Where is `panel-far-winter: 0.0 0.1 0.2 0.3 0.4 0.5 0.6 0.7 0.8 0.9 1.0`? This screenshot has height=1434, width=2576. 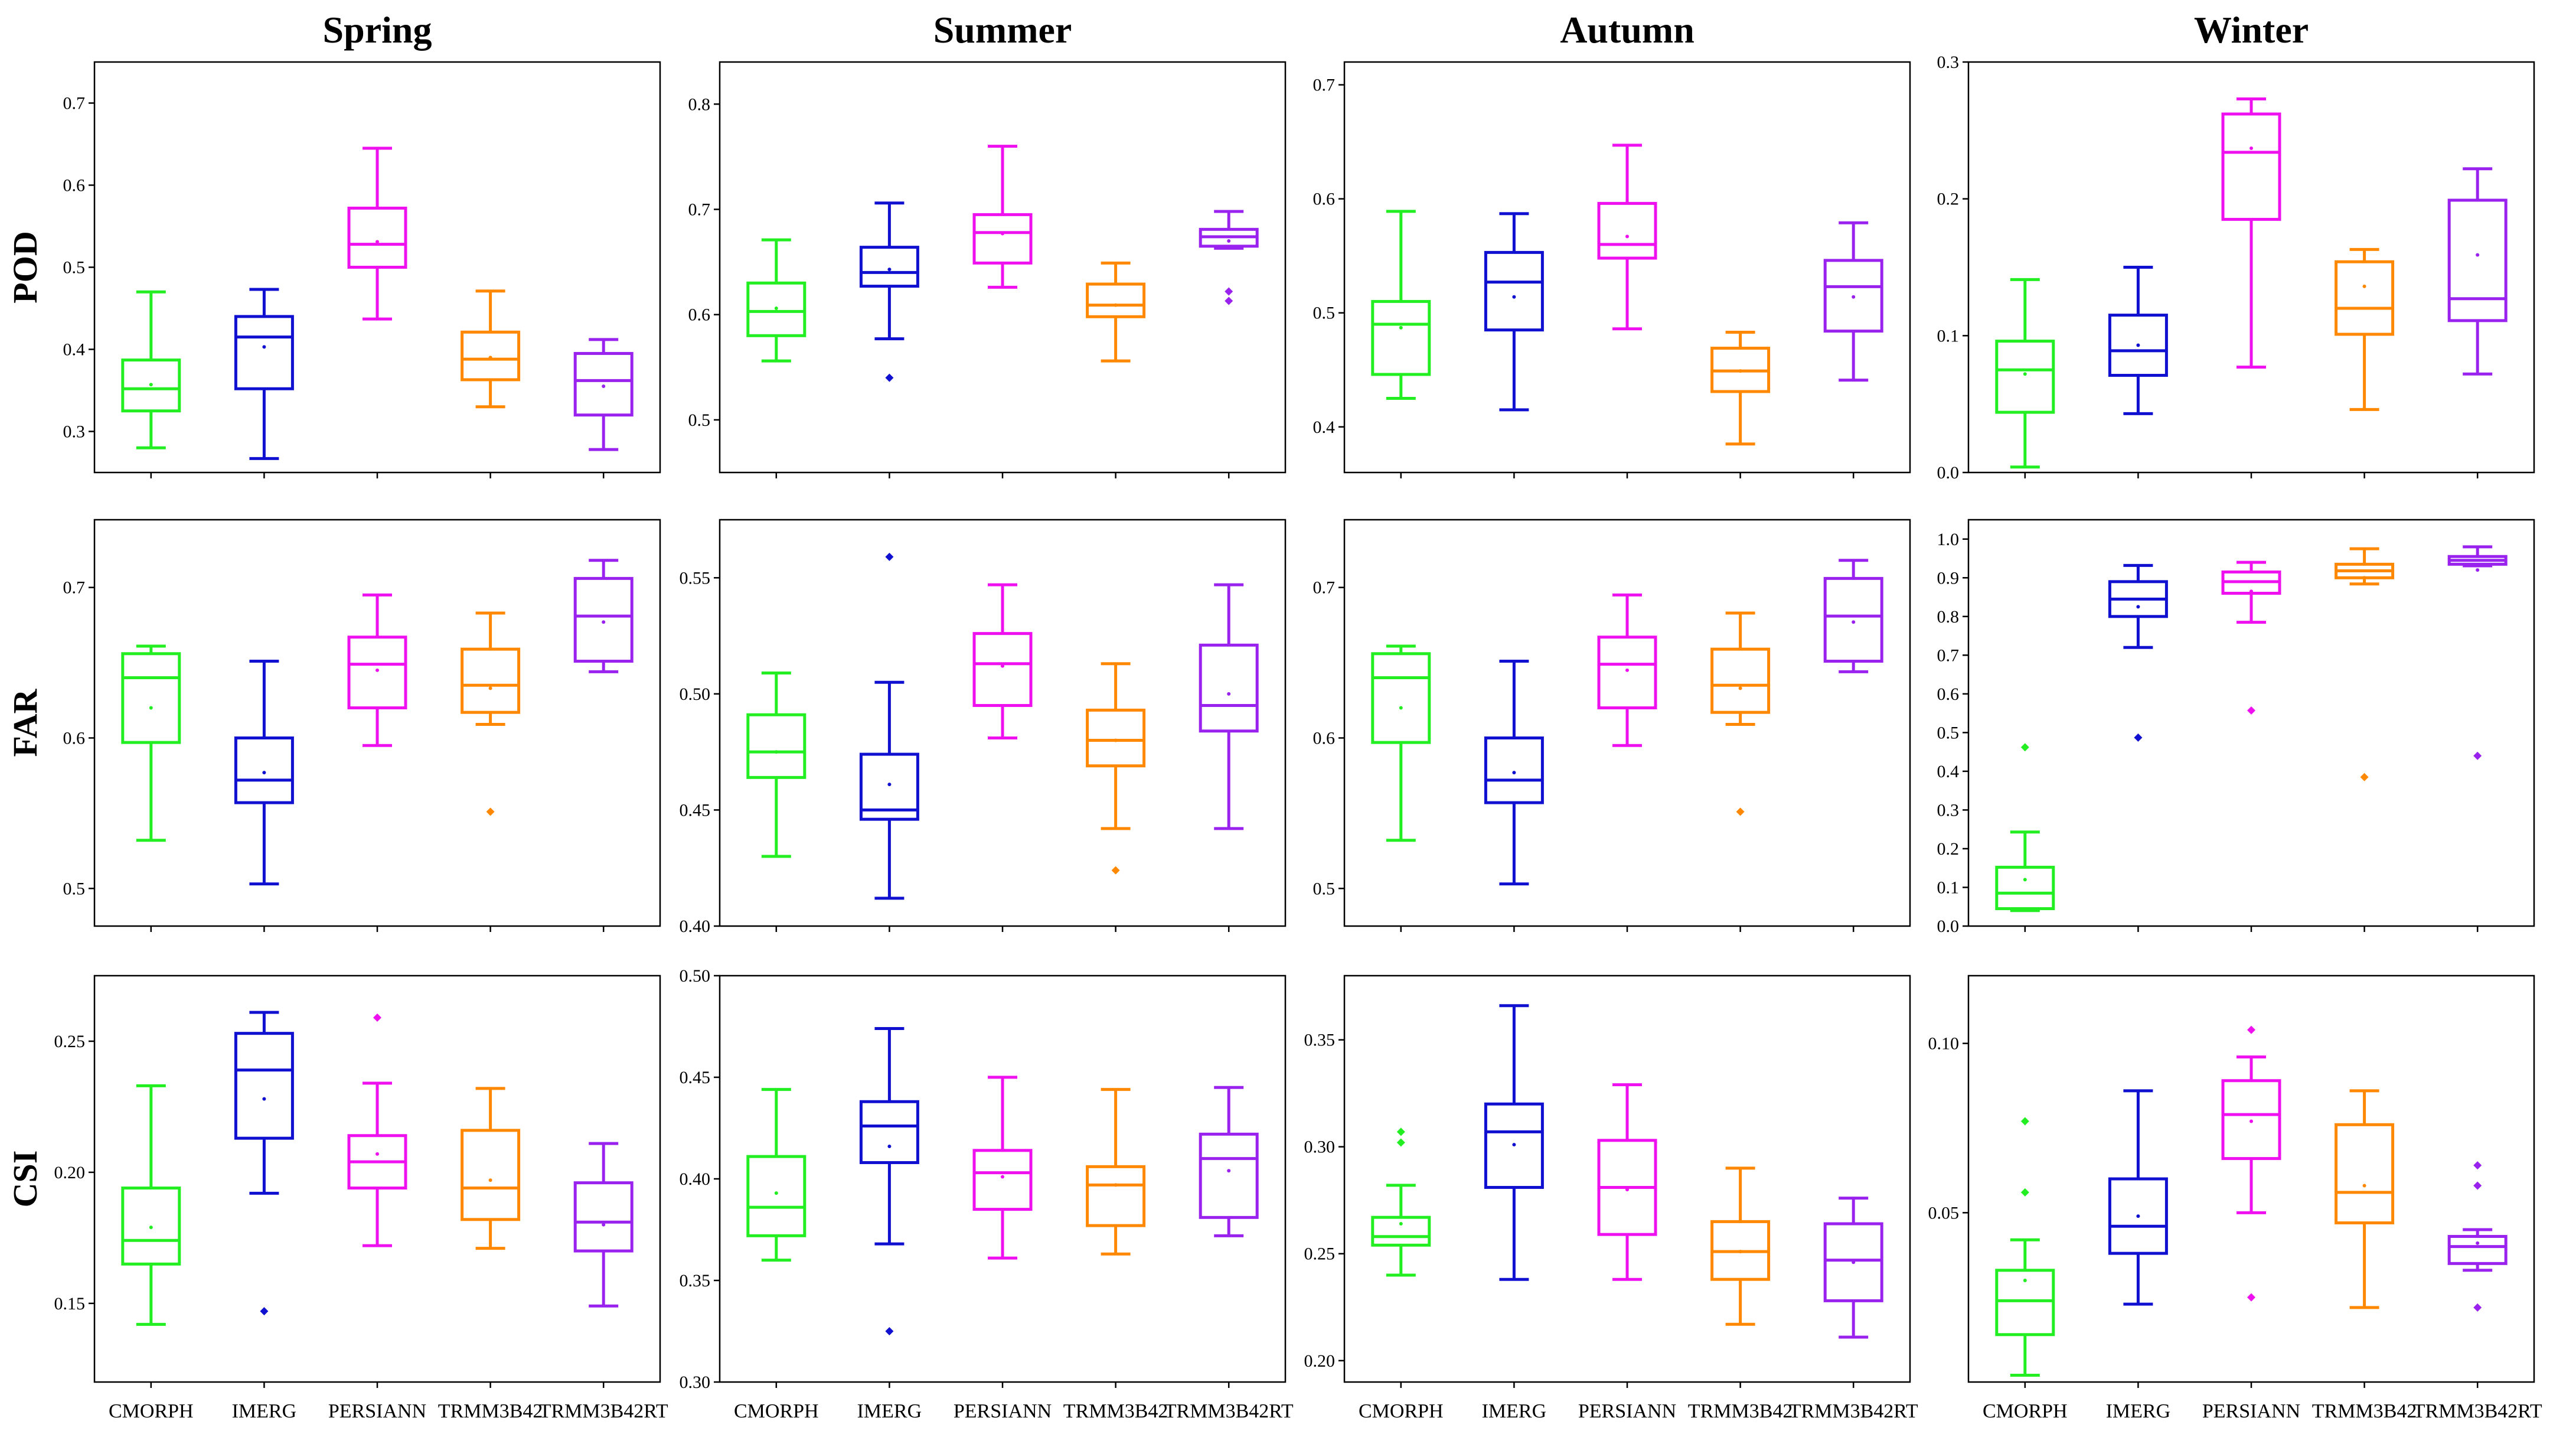 panel-far-winter: 0.0 0.1 0.2 0.3 0.4 0.5 0.6 0.7 0.8 0.9 1.0 is located at coordinates (2236, 728).